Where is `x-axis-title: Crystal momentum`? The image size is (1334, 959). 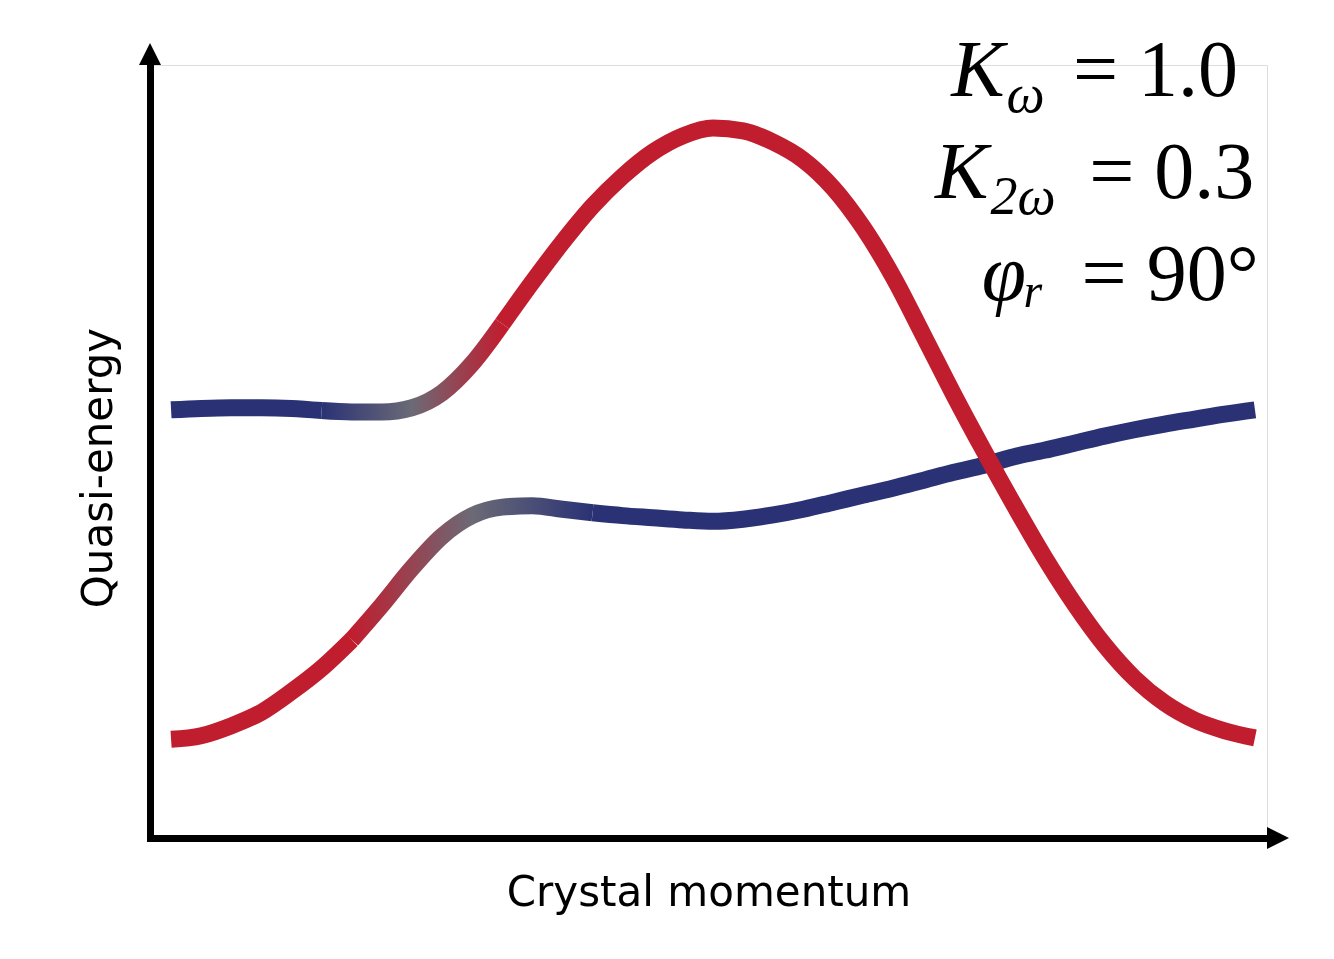
x-axis-title: Crystal momentum is located at coordinates (709, 891).